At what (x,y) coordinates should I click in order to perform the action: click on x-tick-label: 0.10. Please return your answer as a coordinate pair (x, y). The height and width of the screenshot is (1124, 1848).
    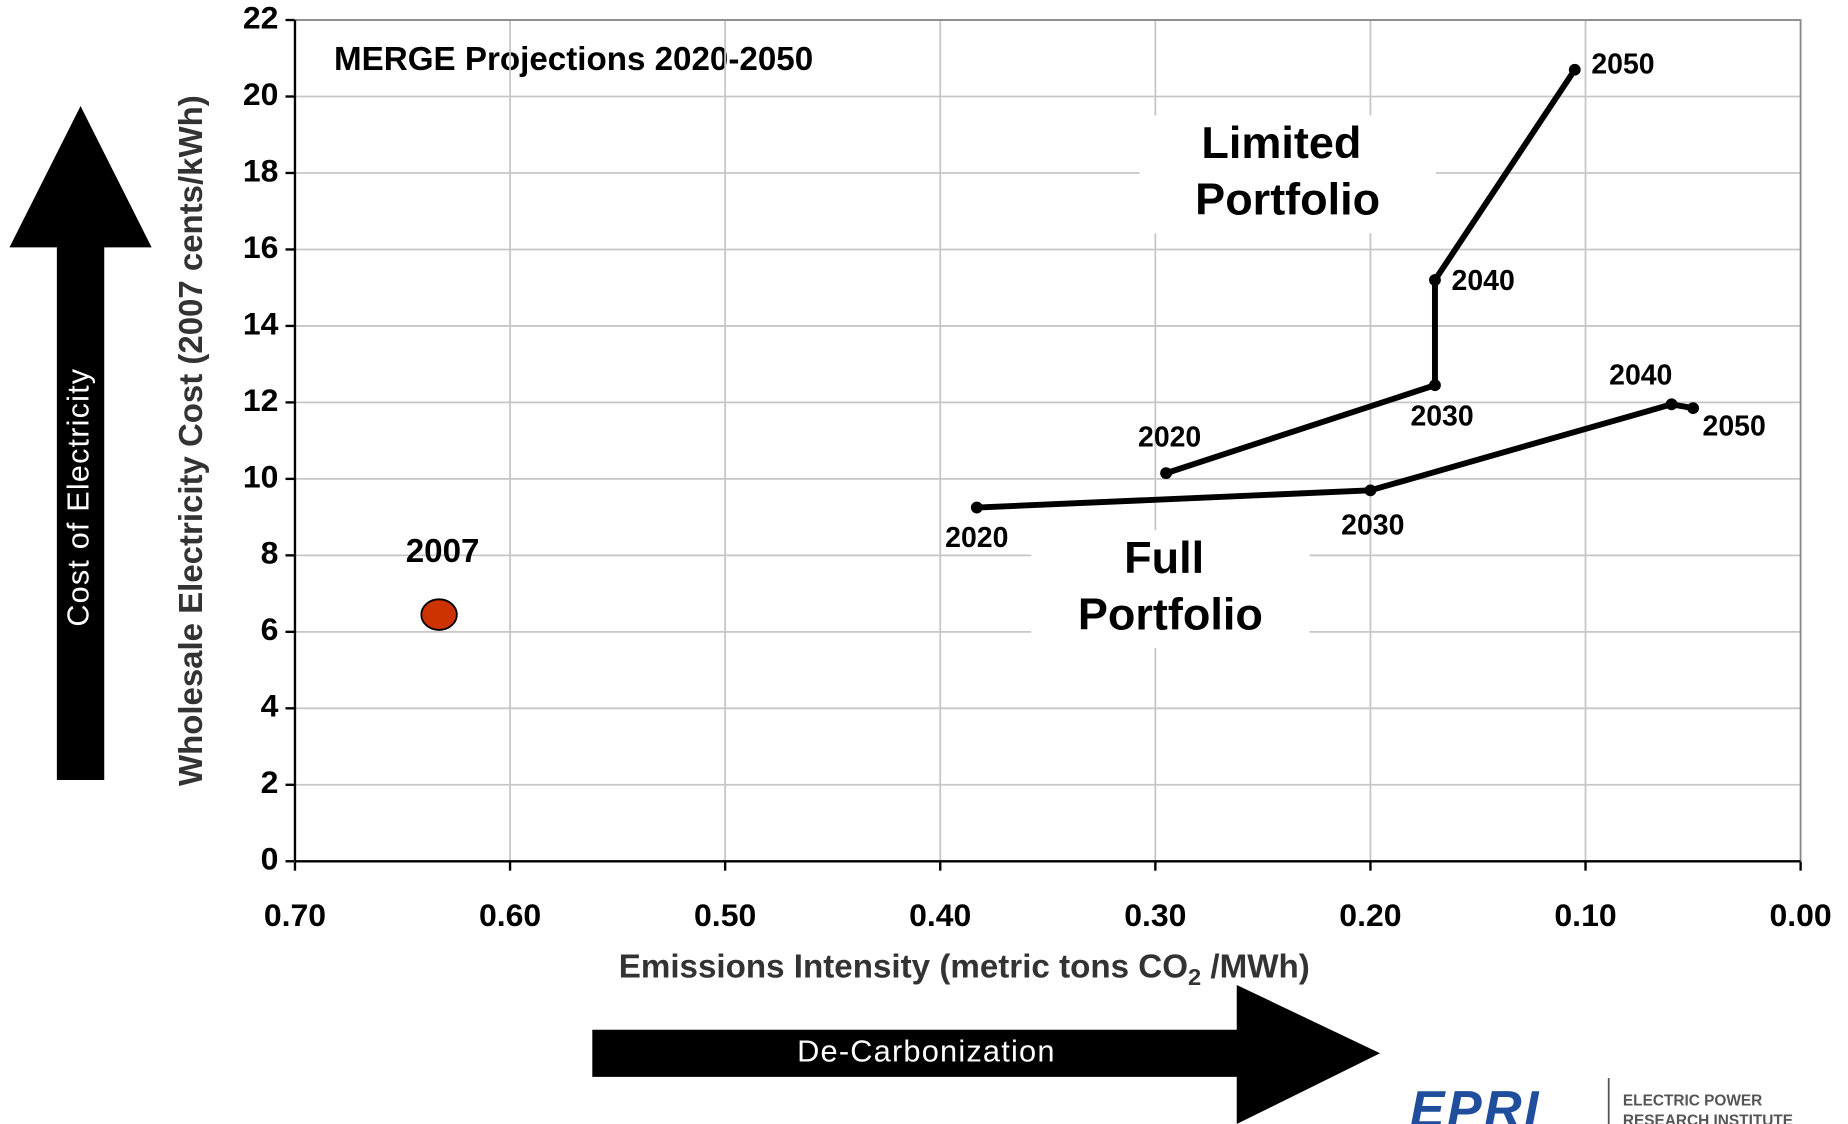
    Looking at the image, I should click on (1585, 915).